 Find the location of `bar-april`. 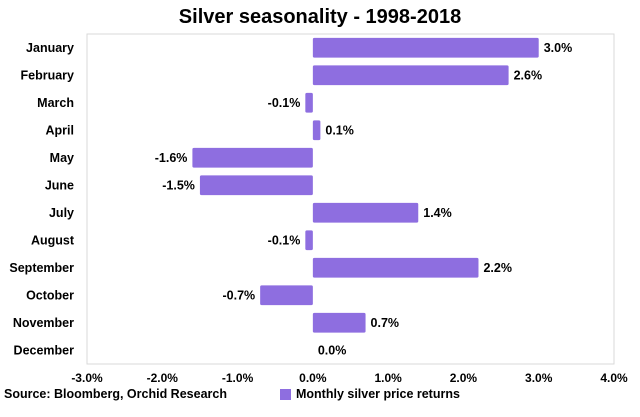

bar-april is located at coordinates (316, 130).